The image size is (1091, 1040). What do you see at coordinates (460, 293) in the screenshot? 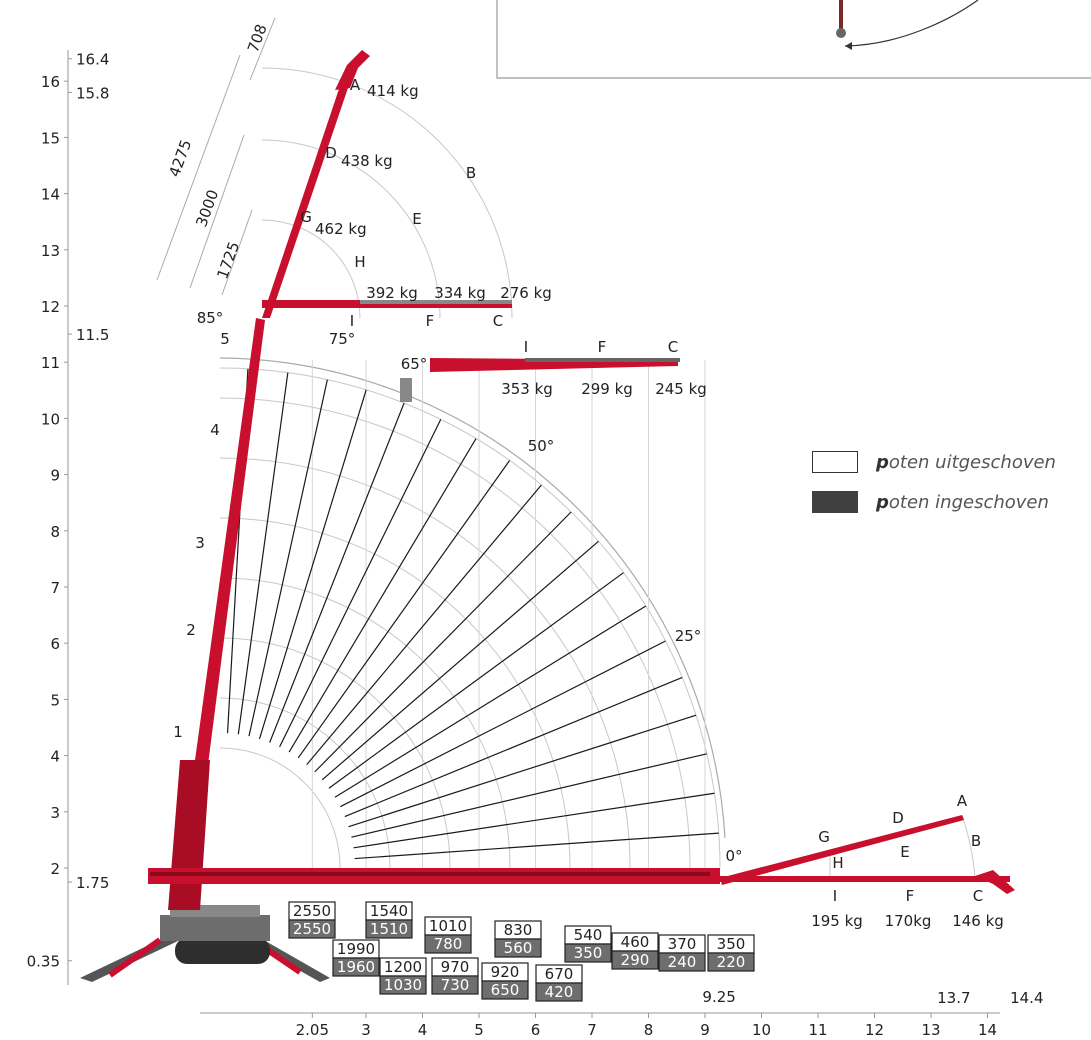
I see `kg-label-85: 334 kg` at bounding box center [460, 293].